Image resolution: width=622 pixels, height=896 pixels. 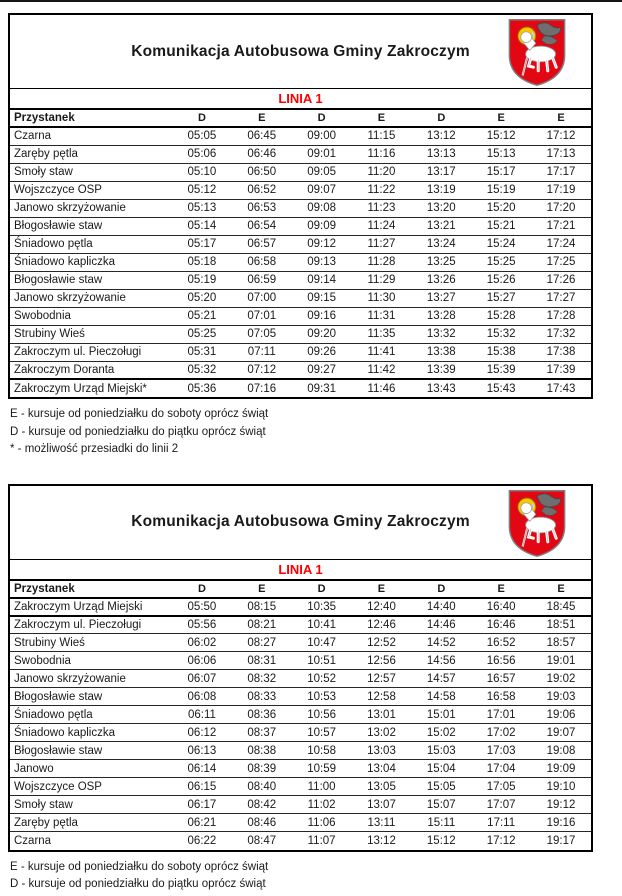 What do you see at coordinates (501, 153) in the screenshot?
I see `departure-time: 15:13` at bounding box center [501, 153].